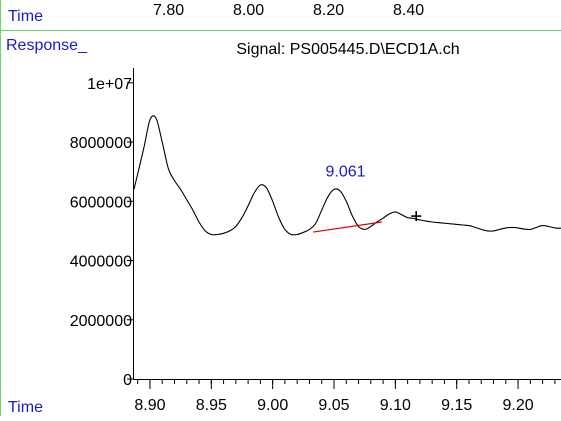  Describe the element at coordinates (101, 262) in the screenshot. I see `y-tick-label: 4000000` at that location.